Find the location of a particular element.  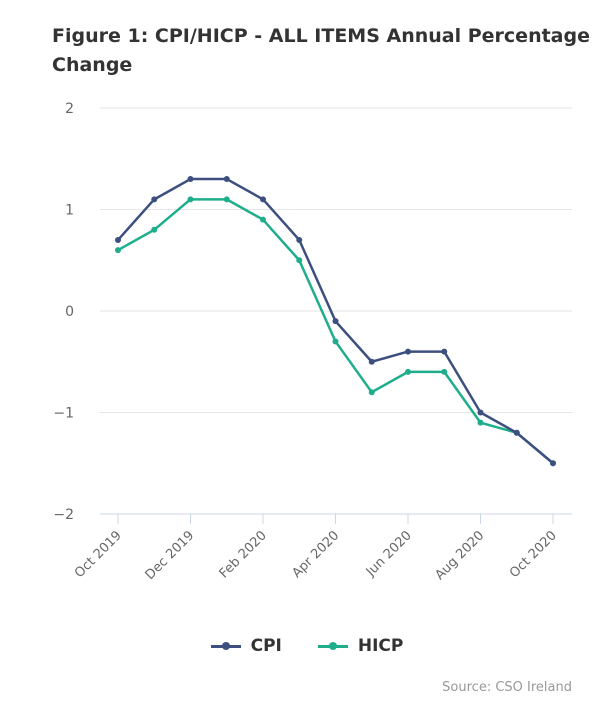

y-tick-label: 2 is located at coordinates (69, 109).